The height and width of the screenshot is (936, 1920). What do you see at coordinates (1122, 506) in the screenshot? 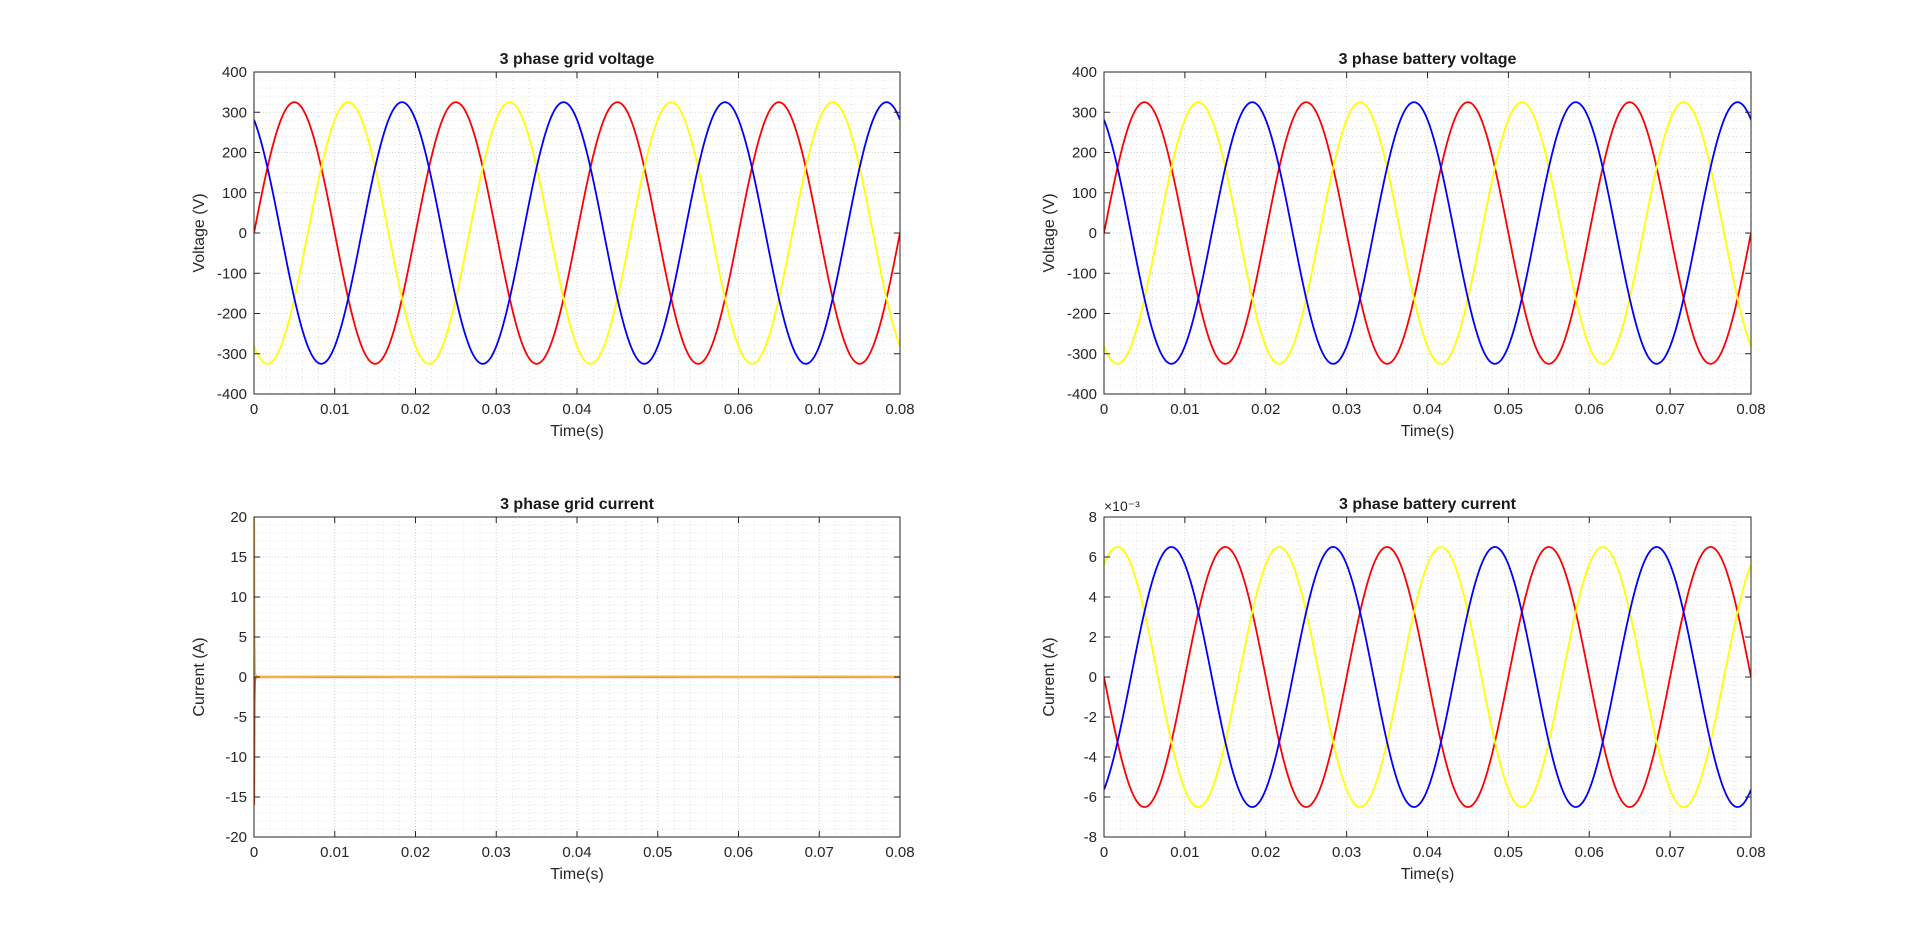
I see `y-exponent-label: ×10⁻³` at bounding box center [1122, 506].